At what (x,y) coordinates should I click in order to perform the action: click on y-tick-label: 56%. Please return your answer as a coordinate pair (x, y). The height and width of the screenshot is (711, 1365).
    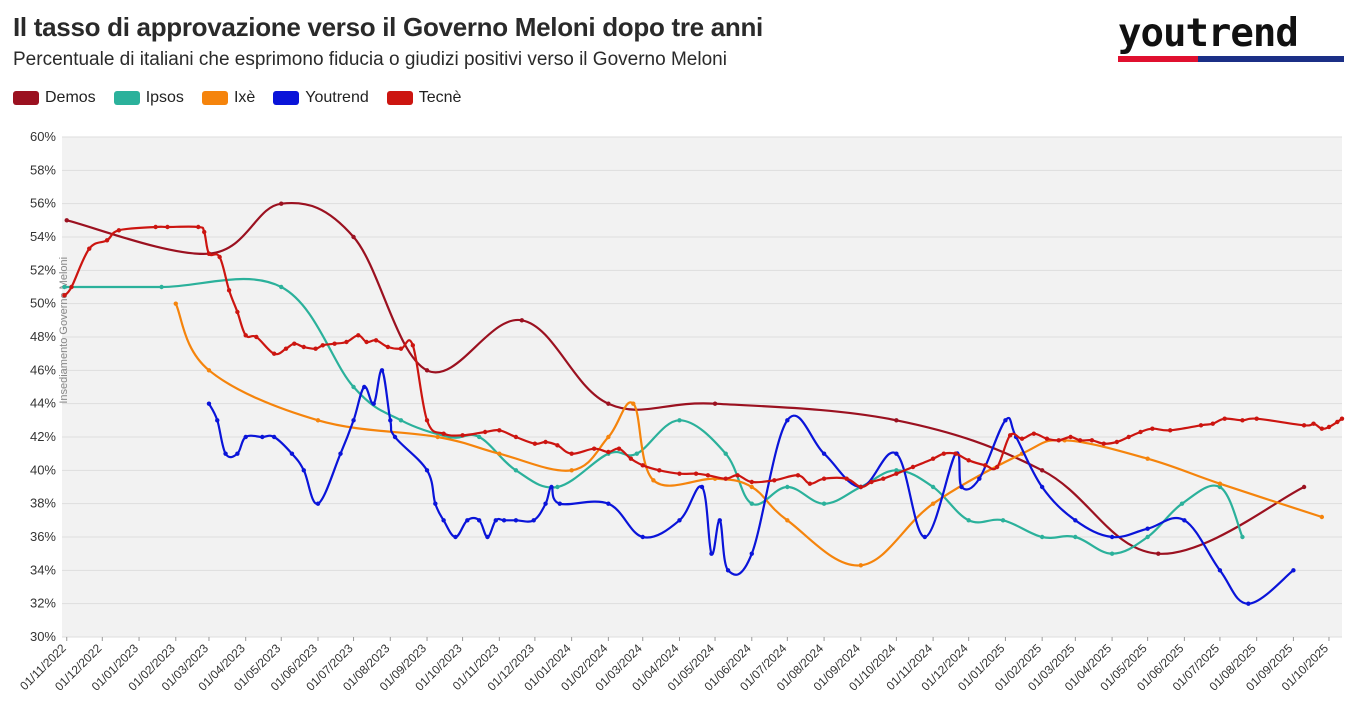
    Looking at the image, I should click on (43, 203).